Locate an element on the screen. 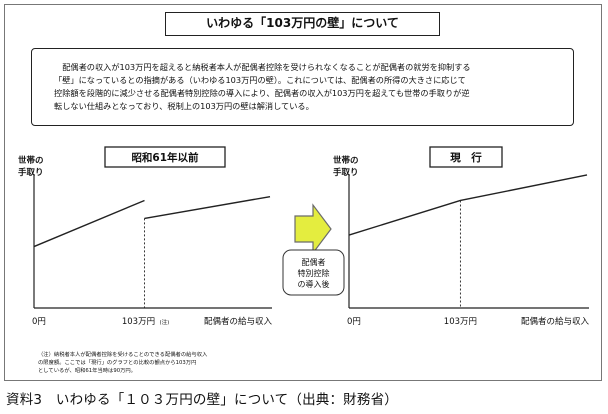 Image resolution: width=608 pixels, height=414 pixels. chart1-x-tick-label-2: 103万円 is located at coordinates (138, 322).